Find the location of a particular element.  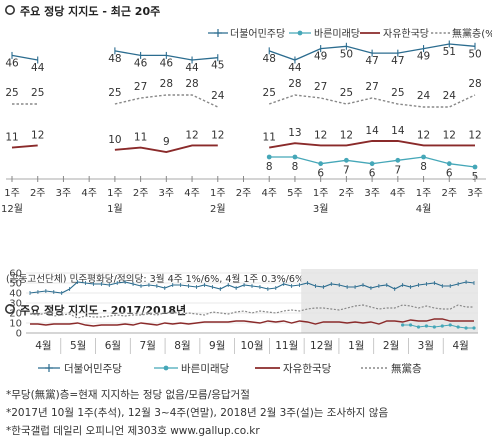

top-legend: 더불어민주당 바른미래당 자유한국당 無黨층(%) is located at coordinates (350, 33).